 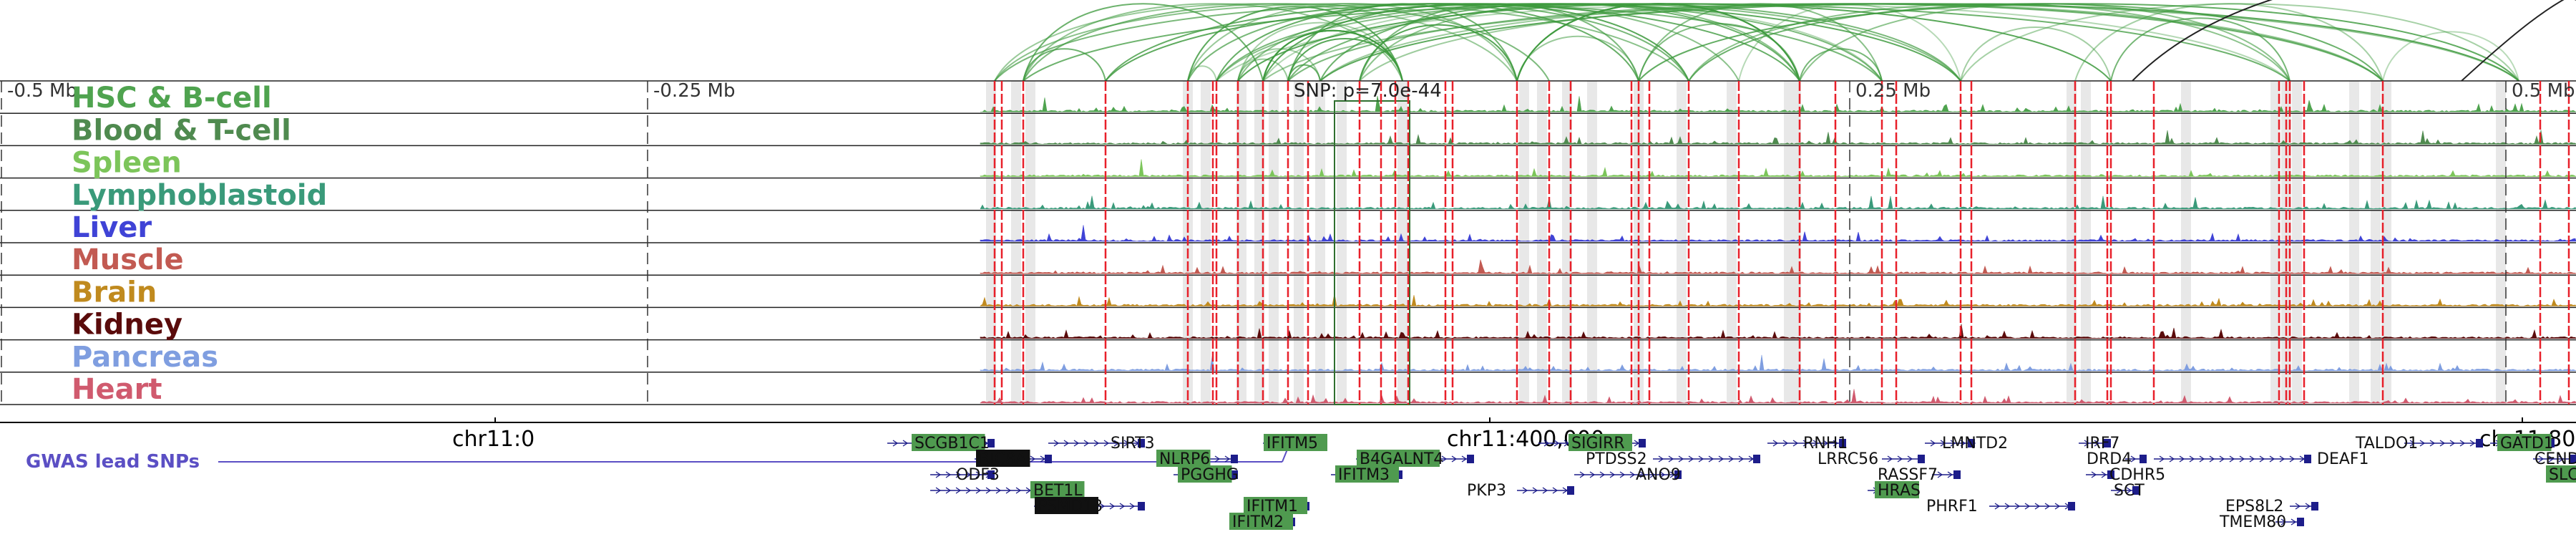 I want to click on gene-label: ANO9, so click(x=1658, y=475).